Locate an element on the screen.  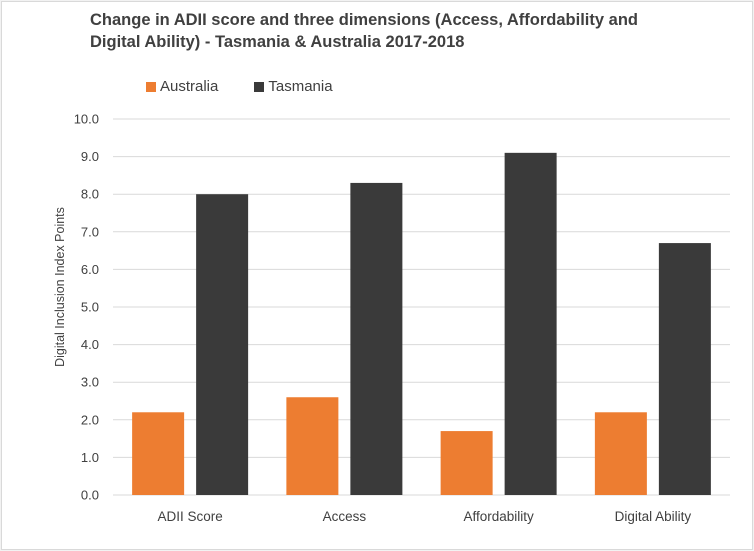
y-tick-label: 0.0 is located at coordinates (90, 495).